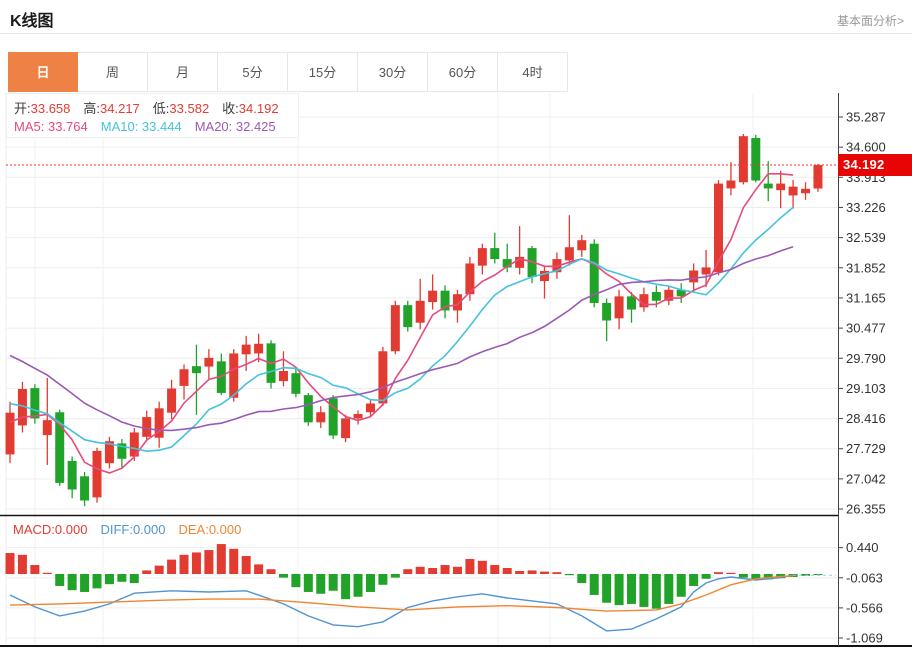 The image size is (912, 649). I want to click on ma-legend: MA5: 33.764 MA10: 33.444 MA20: 32.425, so click(151, 126).